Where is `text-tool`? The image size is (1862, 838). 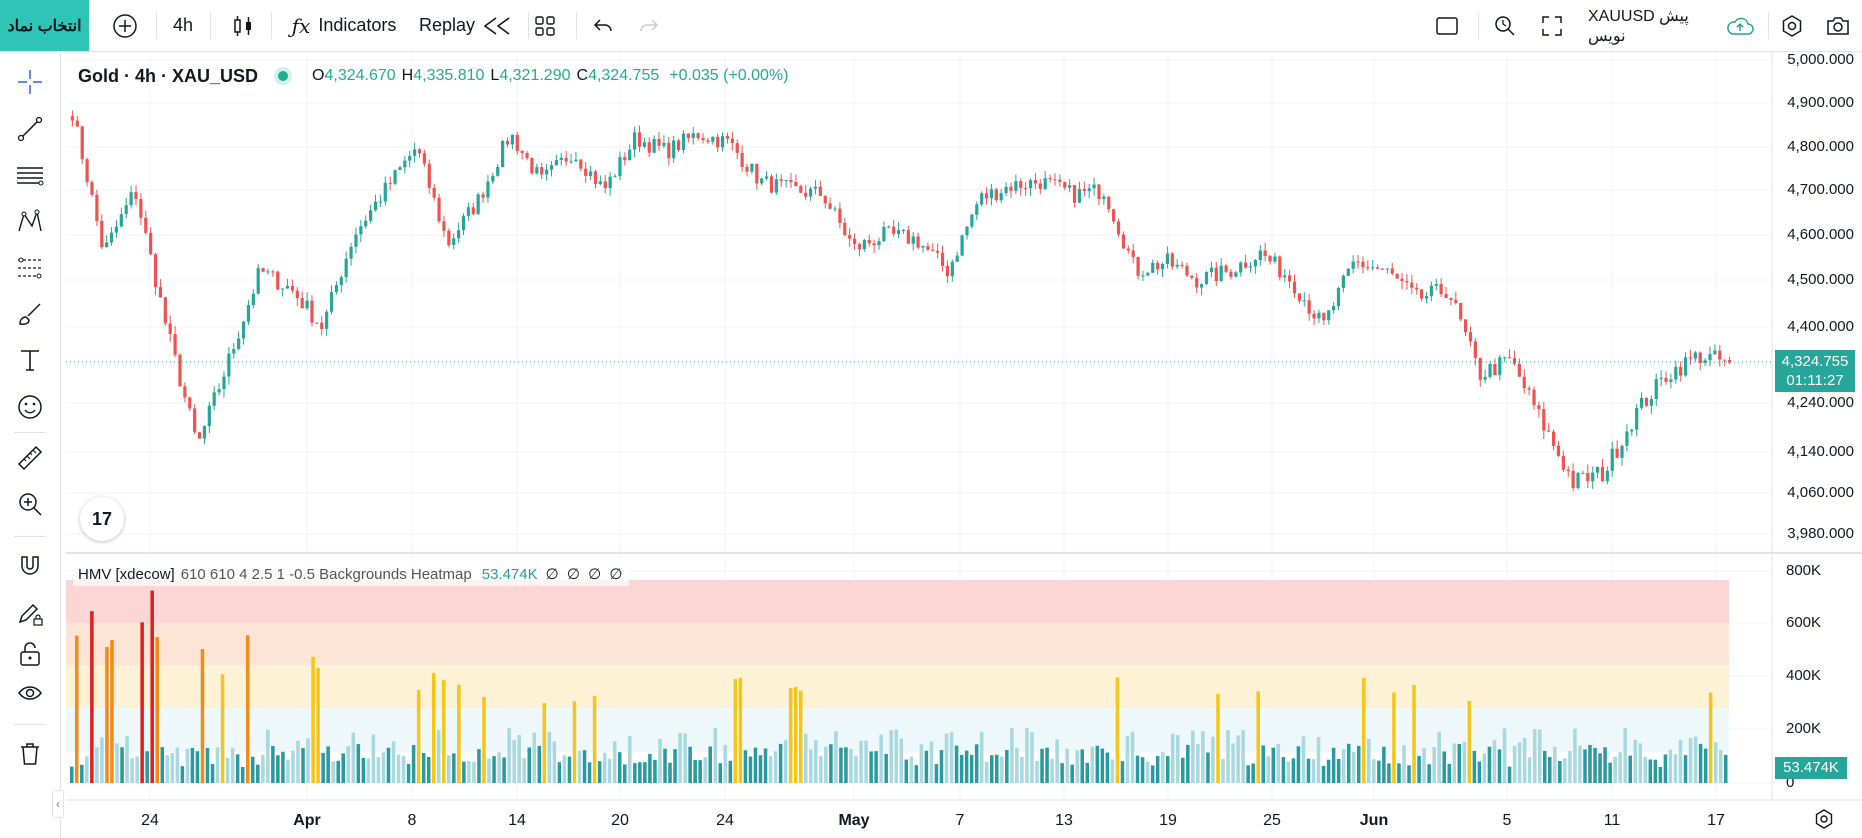
text-tool is located at coordinates (30, 360).